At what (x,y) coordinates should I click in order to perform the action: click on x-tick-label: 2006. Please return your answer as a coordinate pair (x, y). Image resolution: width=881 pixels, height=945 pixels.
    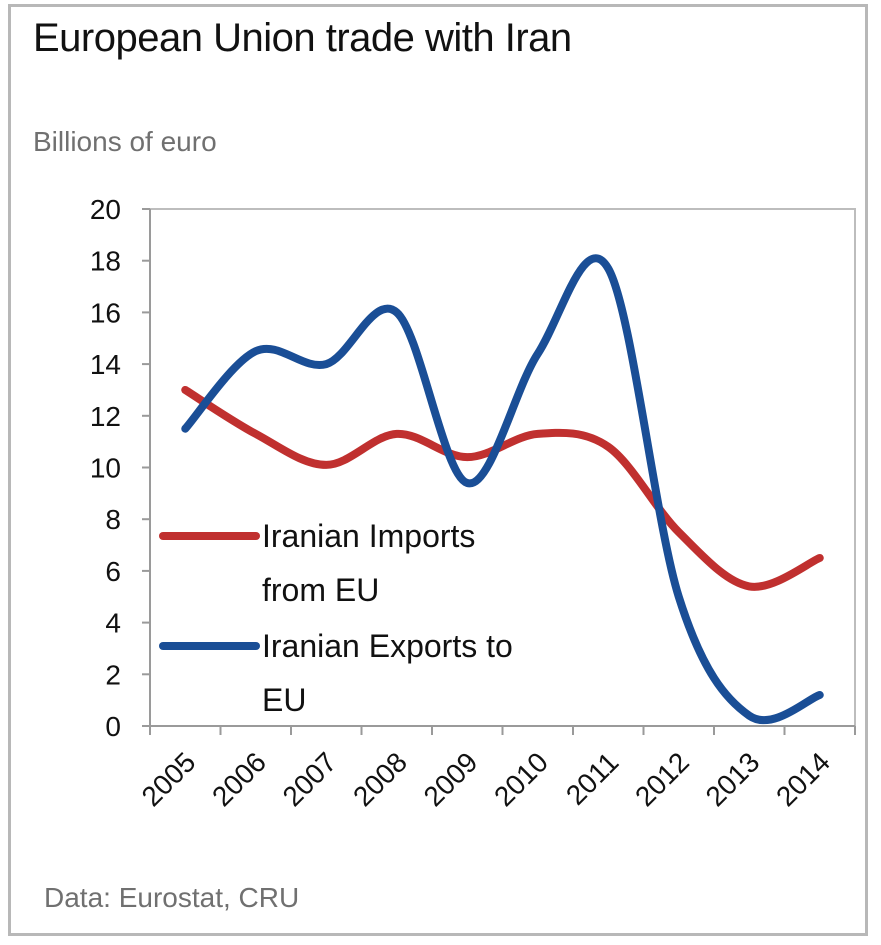
    Looking at the image, I should click on (239, 779).